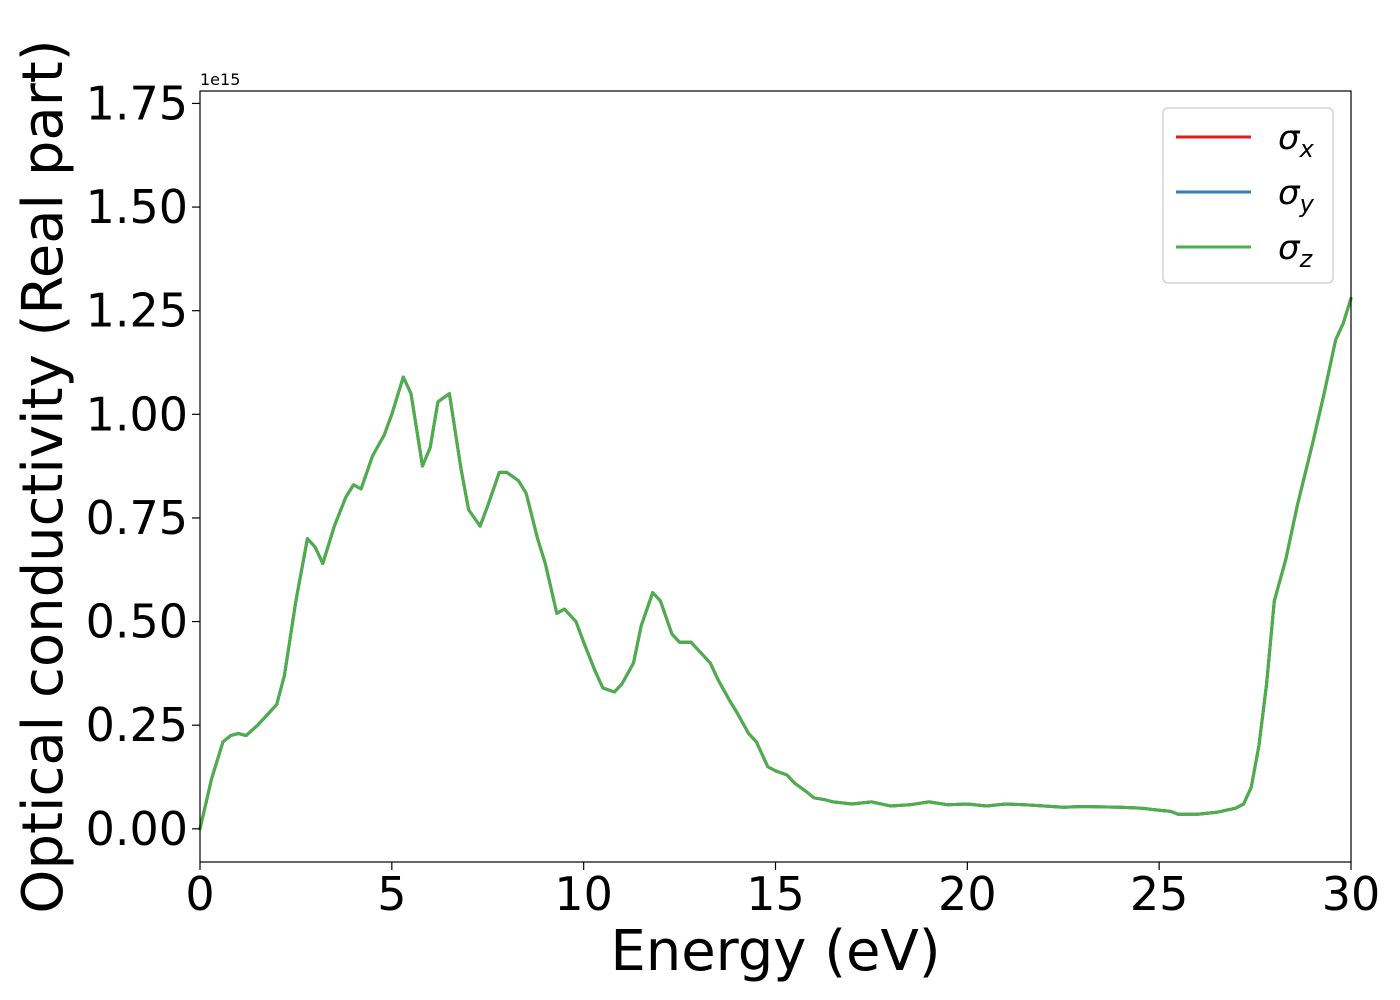  What do you see at coordinates (137, 725) in the screenshot?
I see `y-tick-label: 0.25` at bounding box center [137, 725].